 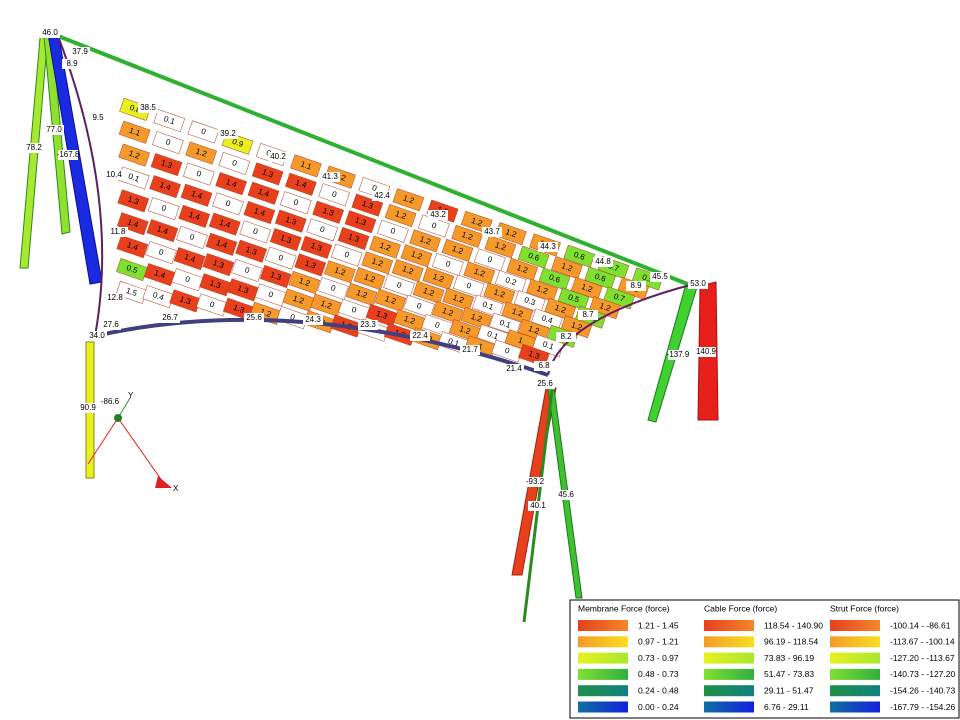 I want to click on top-cable-label-text: 44.8, so click(x=603, y=261).